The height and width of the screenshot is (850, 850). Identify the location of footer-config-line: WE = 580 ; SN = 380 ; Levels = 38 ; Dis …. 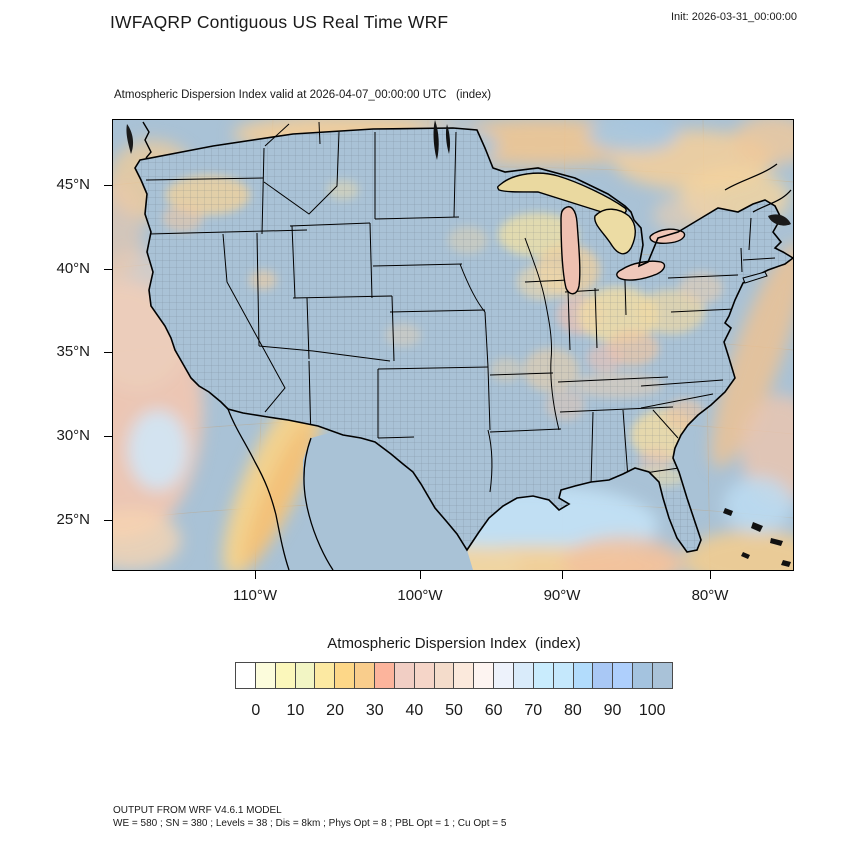
(310, 823).